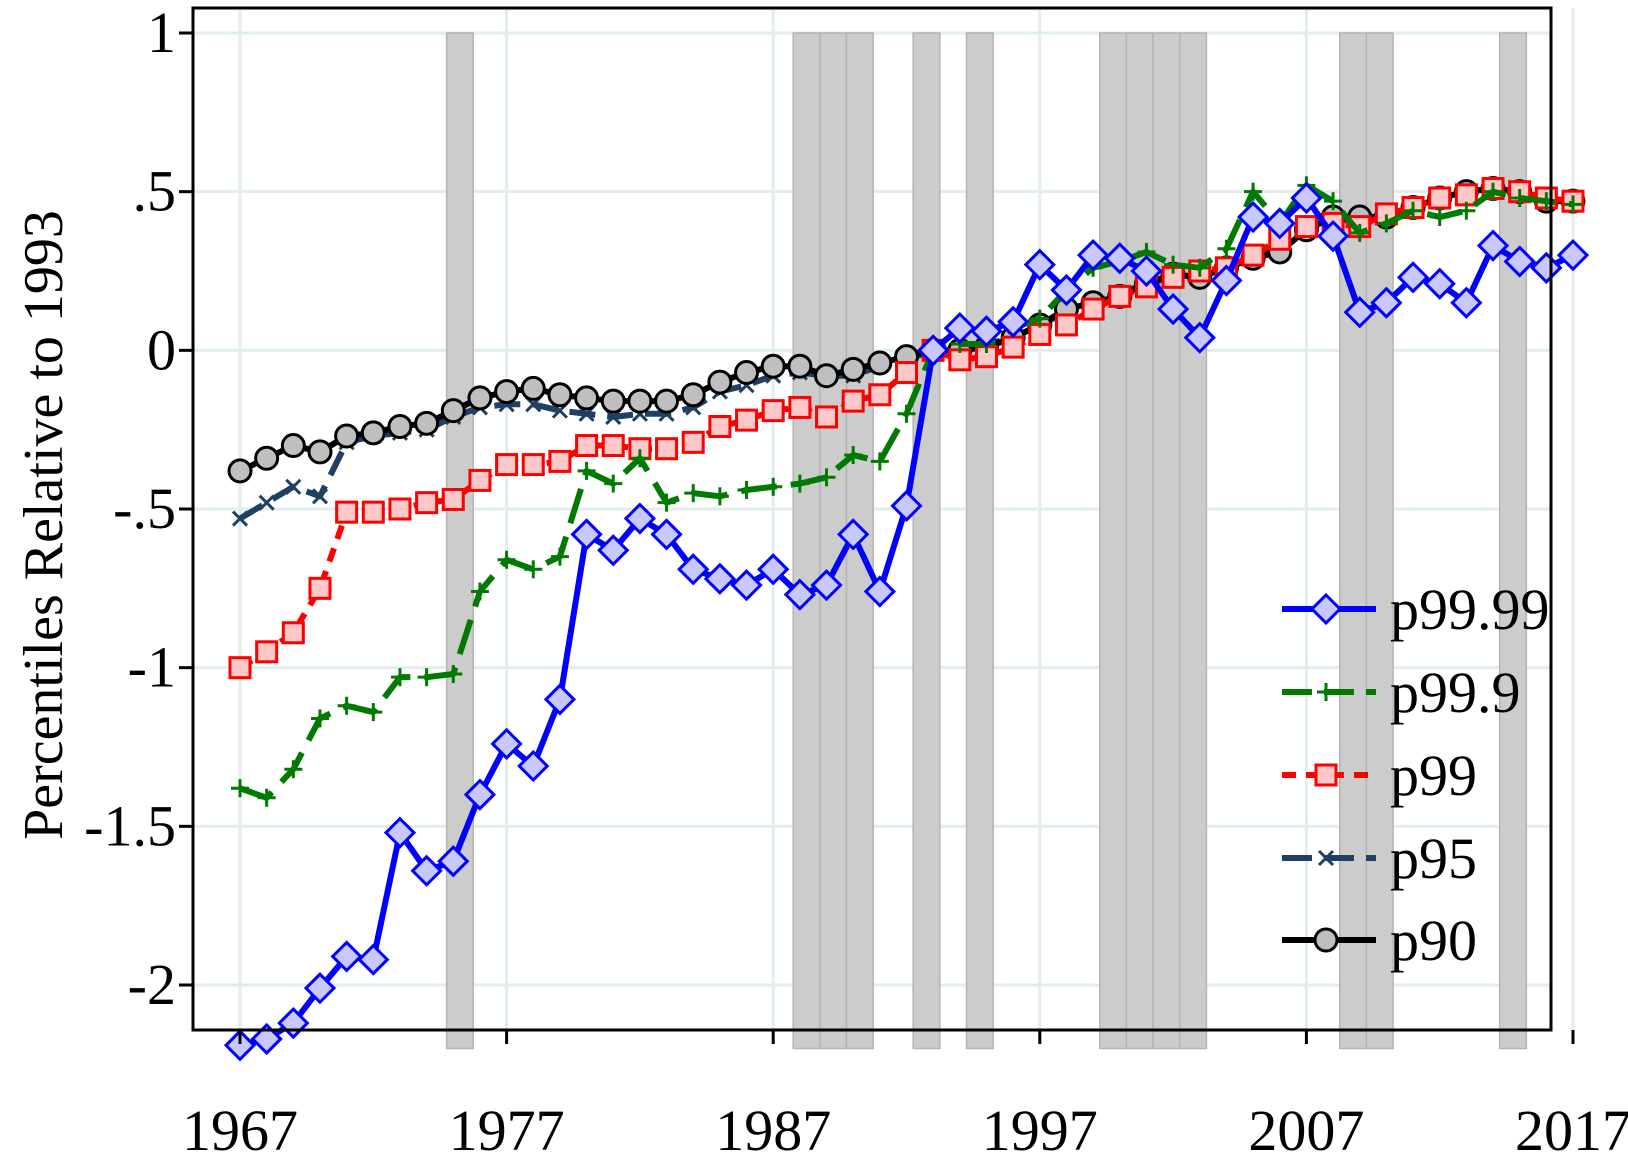 The width and height of the screenshot is (1628, 1165). Describe the element at coordinates (1379, 940) in the screenshot. I see `legend-item-p90: p90` at that location.